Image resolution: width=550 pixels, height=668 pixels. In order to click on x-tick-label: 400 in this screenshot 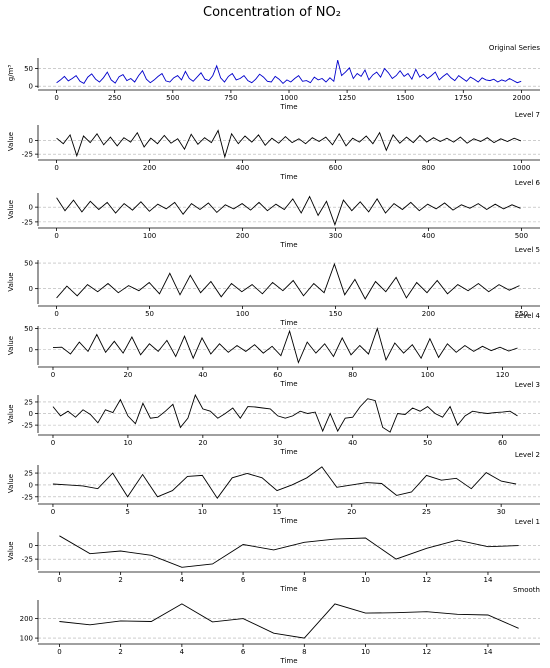, I will do `click(428, 236)`.